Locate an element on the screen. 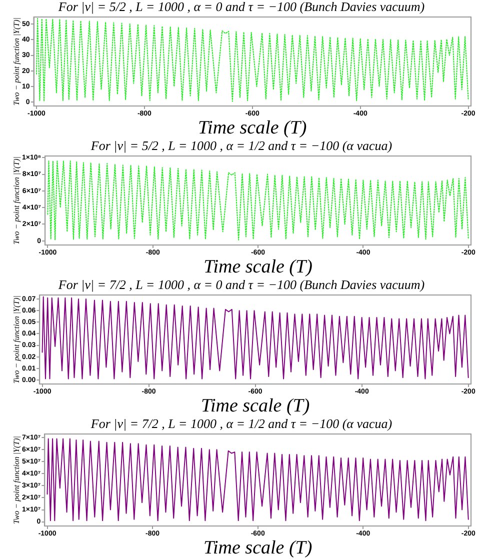 This screenshot has height=559, width=485. chart-title: For |ν| = 7/2 , L = 1000 , α = 1/2 and τ = −100 (α vacua) is located at coordinates (241, 423).